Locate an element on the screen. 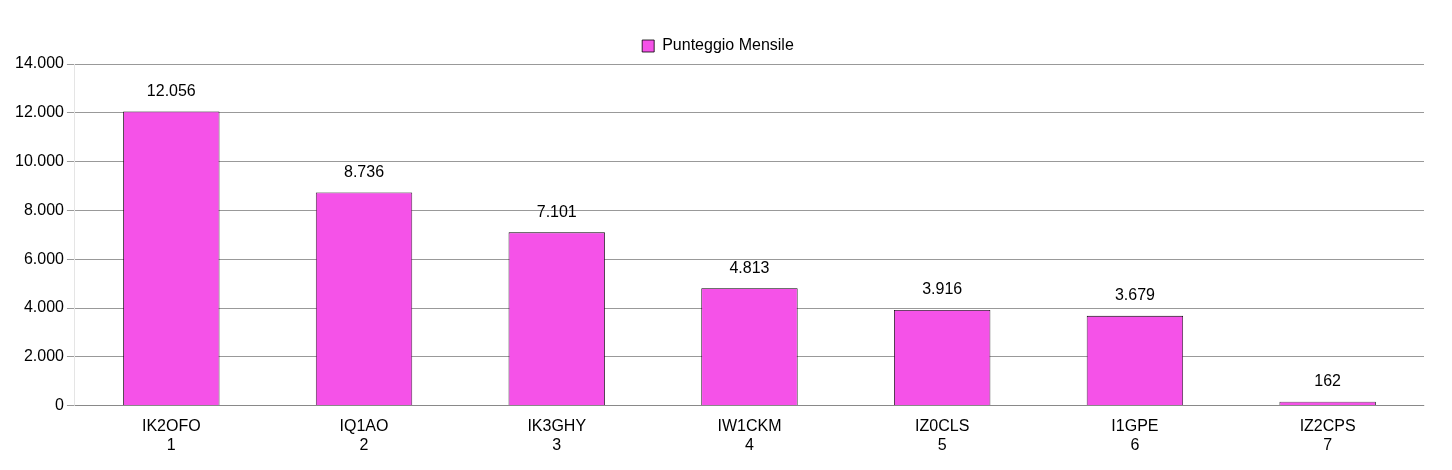  x-tick-label: IW1CKM 4 is located at coordinates (749, 434).